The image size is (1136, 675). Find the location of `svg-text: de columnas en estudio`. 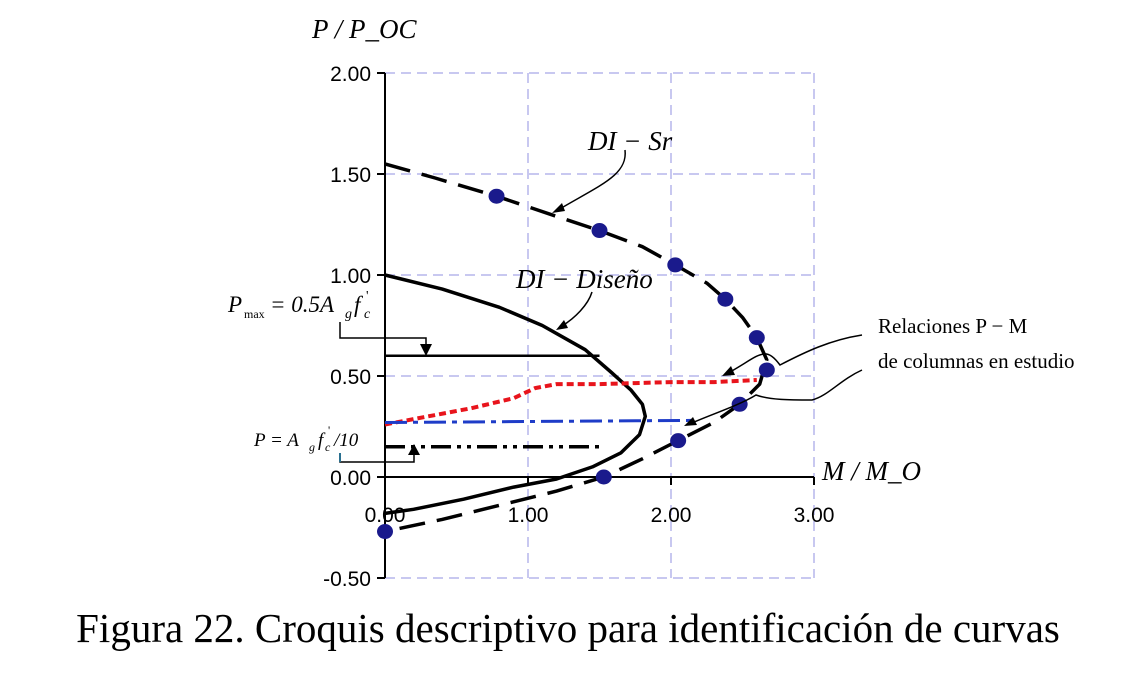

svg-text: de columnas en estudio is located at coordinates (976, 361).